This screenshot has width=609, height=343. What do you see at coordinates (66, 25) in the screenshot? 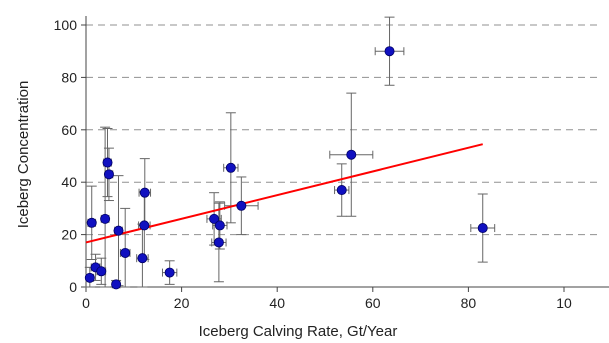
I see `y-tick-label: 100` at bounding box center [66, 25].